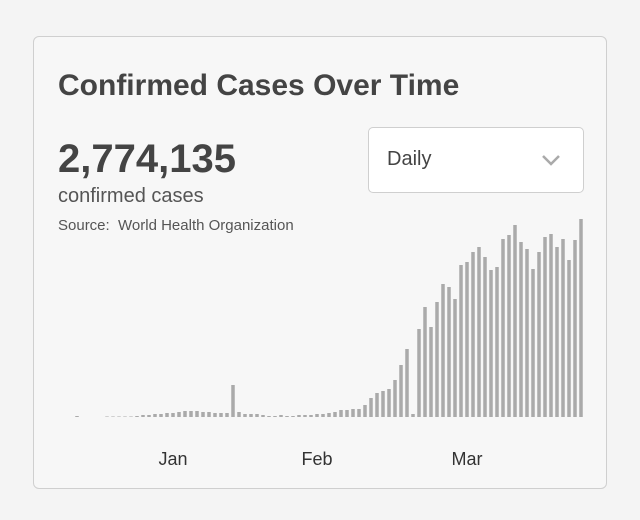 Image resolution: width=640 pixels, height=520 pixels. I want to click on x-tick-label: Feb, so click(316, 459).